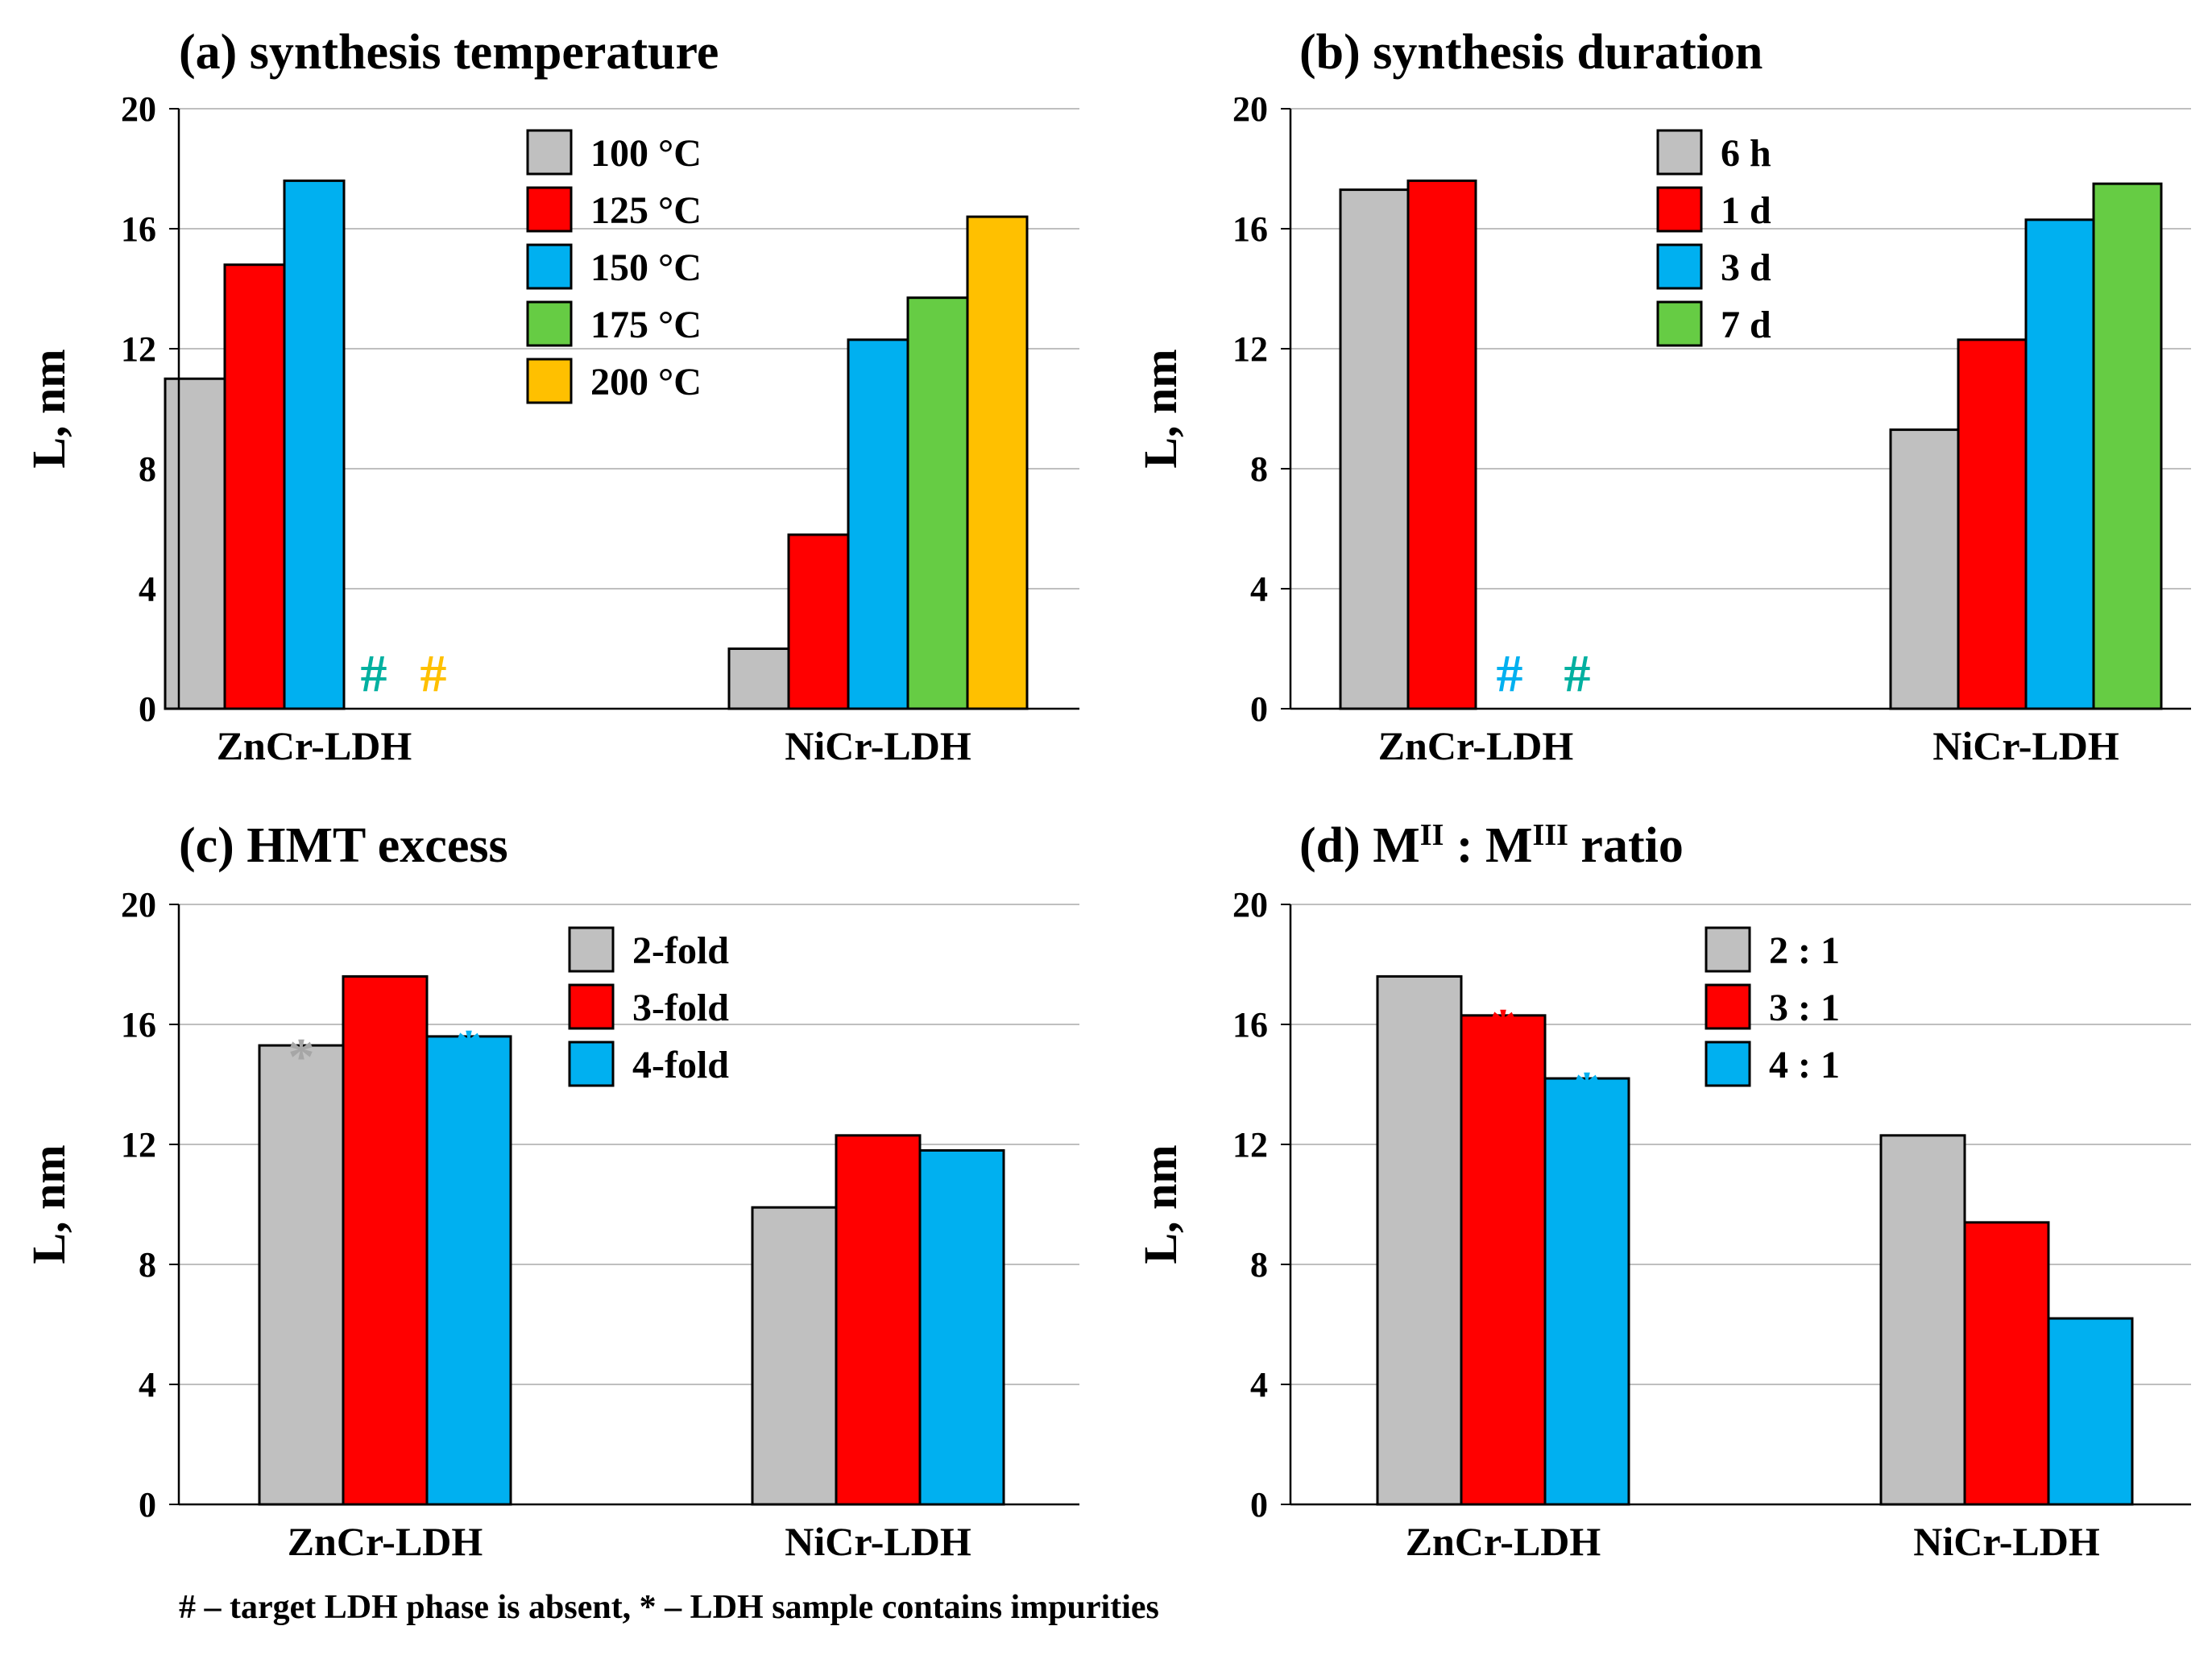 The width and height of the screenshot is (2212, 1655). What do you see at coordinates (314, 444) in the screenshot?
I see `bar-ZnCr-LDH-150 °C` at bounding box center [314, 444].